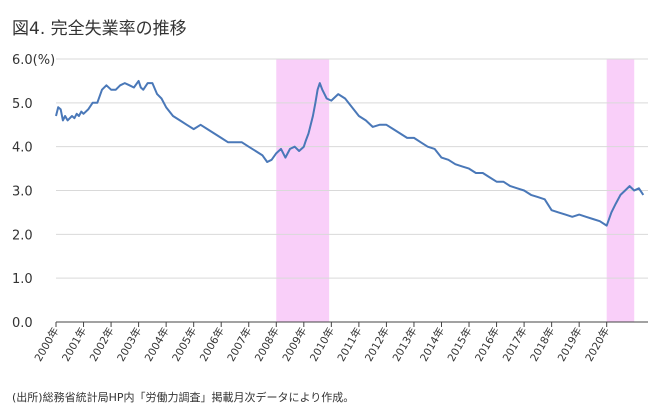  Describe the element at coordinates (22, 279) in the screenshot. I see `y-tick-label: 1.0` at that location.